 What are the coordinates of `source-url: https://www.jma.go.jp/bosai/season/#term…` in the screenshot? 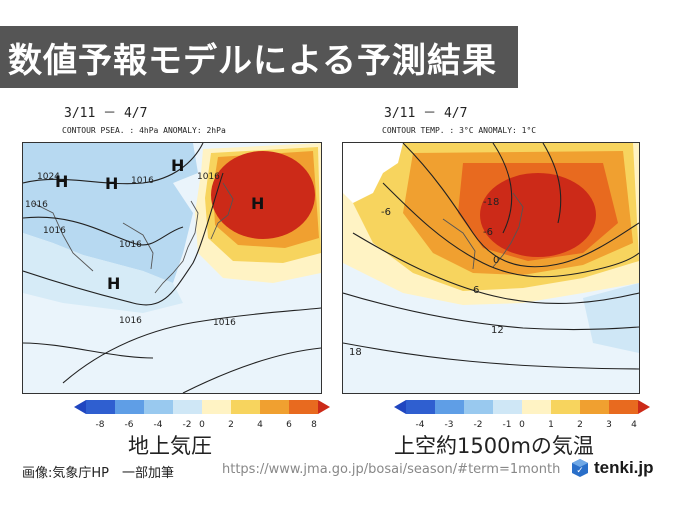 It's located at (391, 469).